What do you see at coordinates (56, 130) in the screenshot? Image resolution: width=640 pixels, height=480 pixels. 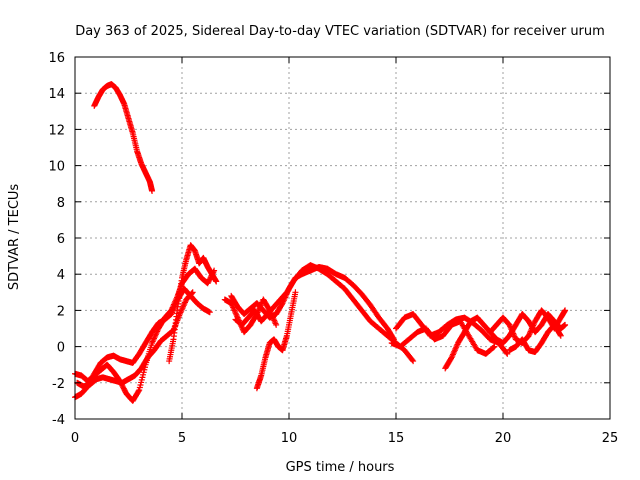 I see `y-tick-label: 12` at bounding box center [56, 130].